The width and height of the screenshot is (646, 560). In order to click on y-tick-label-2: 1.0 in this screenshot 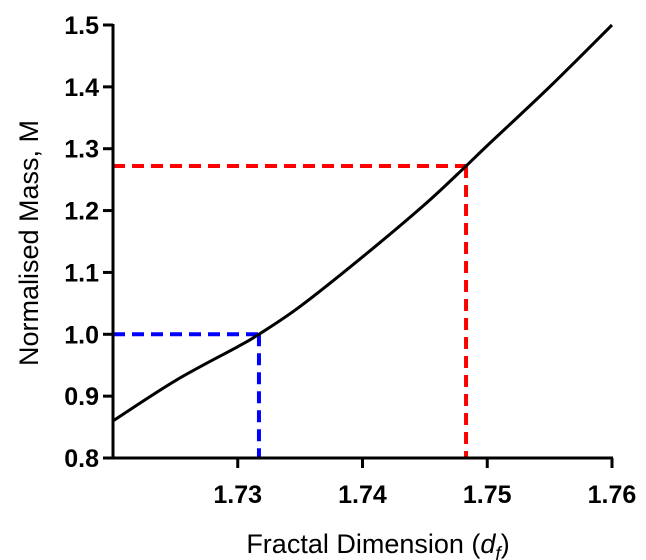, I will do `click(81, 335)`.